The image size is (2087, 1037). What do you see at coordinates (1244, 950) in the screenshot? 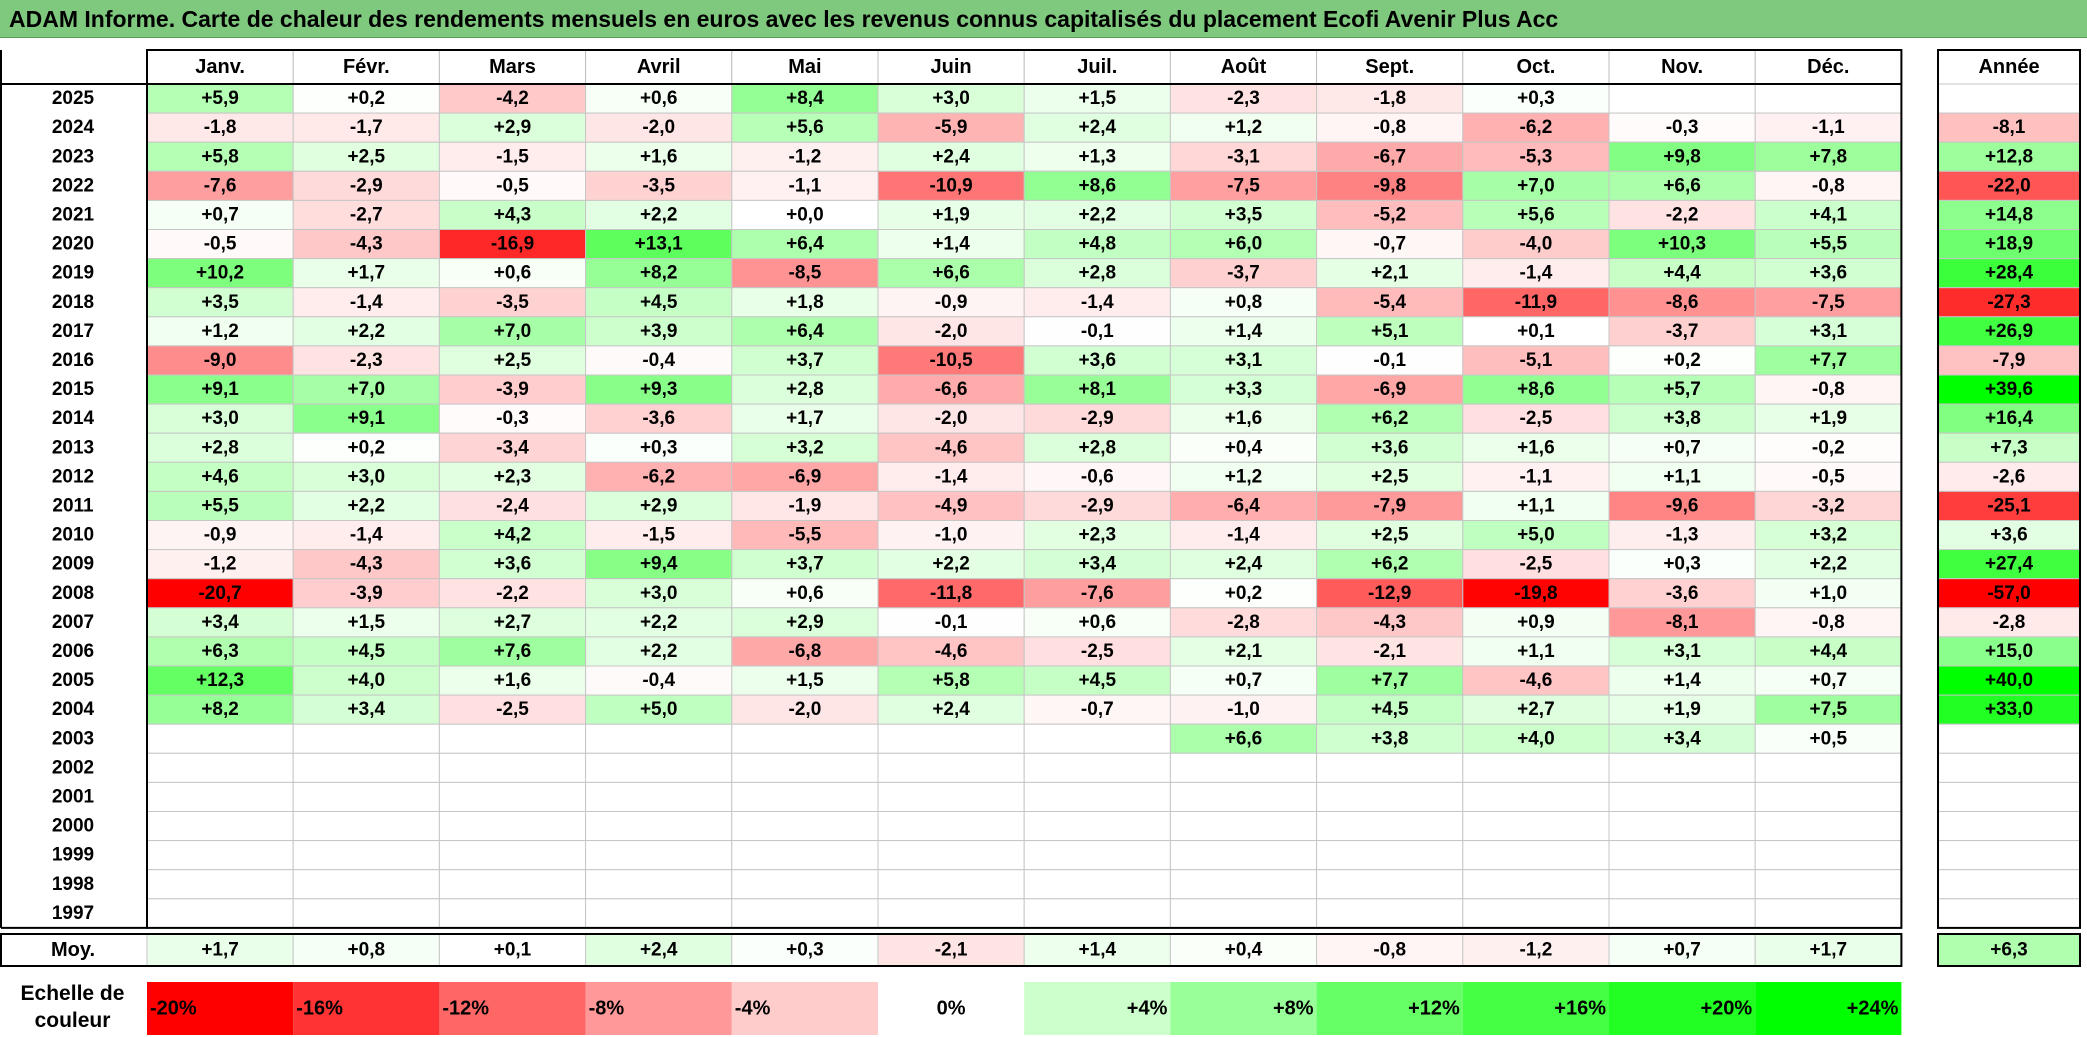
I see `average-value-label: +0,4` at bounding box center [1244, 950].